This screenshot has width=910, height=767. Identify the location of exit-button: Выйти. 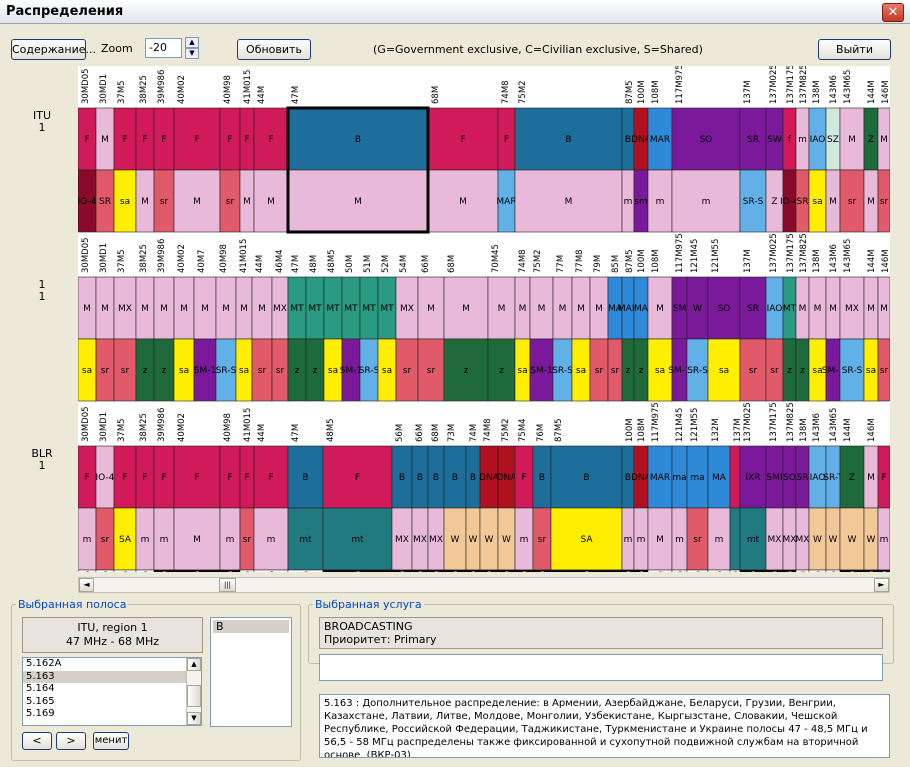
(854, 49).